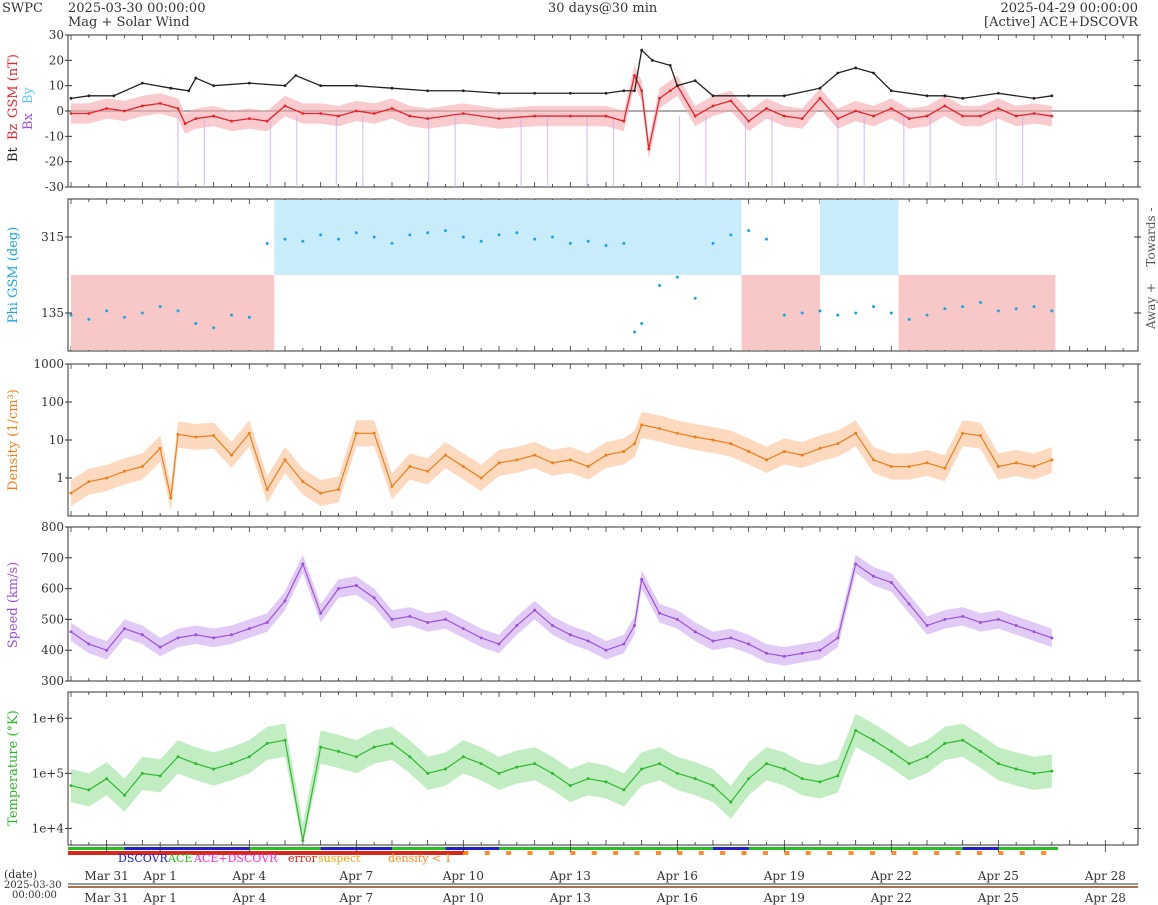 The width and height of the screenshot is (1158, 905). What do you see at coordinates (249, 876) in the screenshot?
I see `date-tick-label: Apr 4` at bounding box center [249, 876].